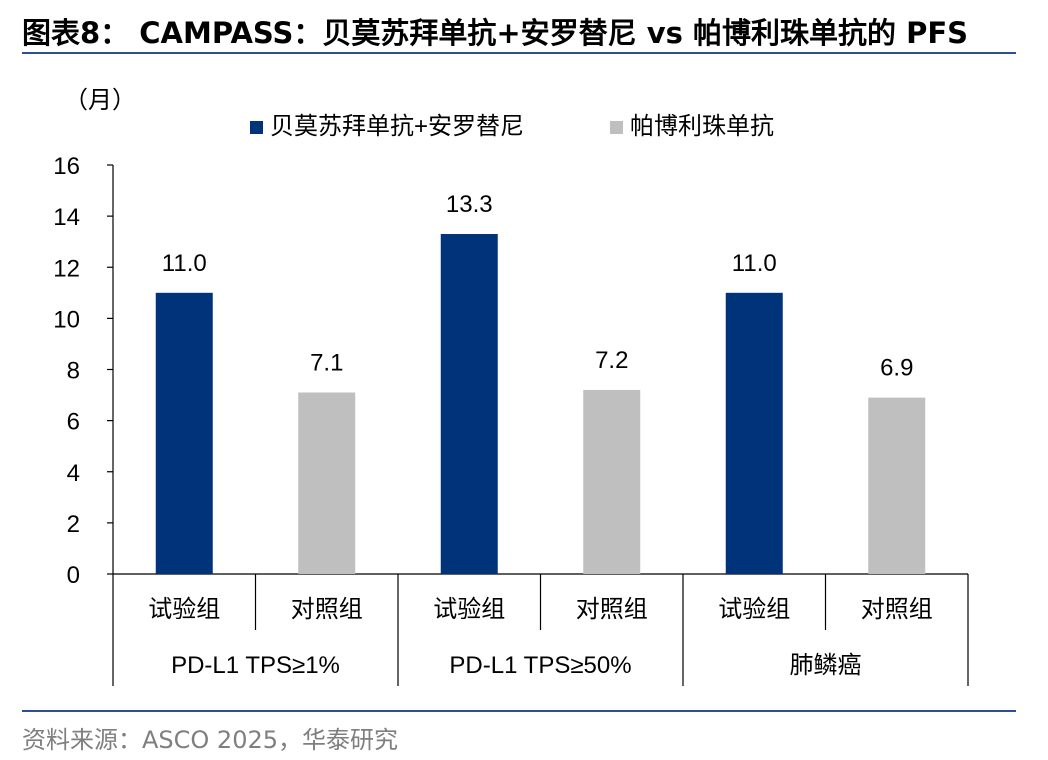  I want to click on y-tick-label: 4, so click(73, 473).